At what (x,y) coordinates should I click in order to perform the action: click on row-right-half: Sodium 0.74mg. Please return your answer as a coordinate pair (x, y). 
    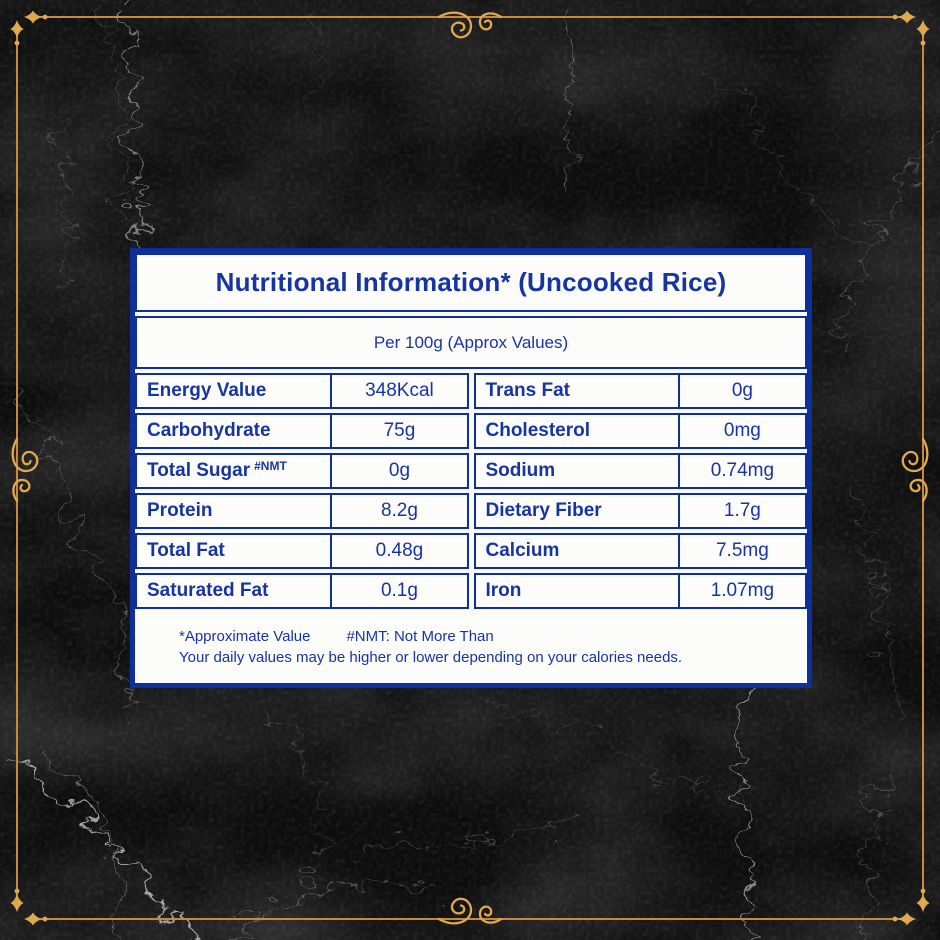
    Looking at the image, I should click on (640, 471).